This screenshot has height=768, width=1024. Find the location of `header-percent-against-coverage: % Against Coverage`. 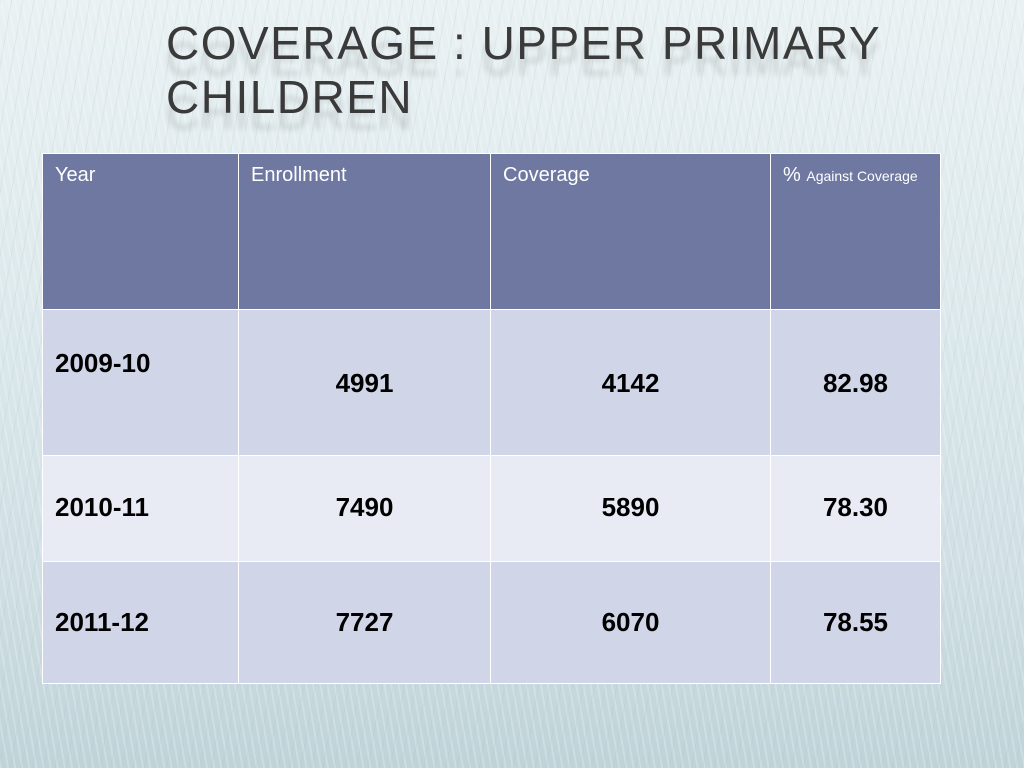

header-percent-against-coverage: % Against Coverage is located at coordinates (855, 231).